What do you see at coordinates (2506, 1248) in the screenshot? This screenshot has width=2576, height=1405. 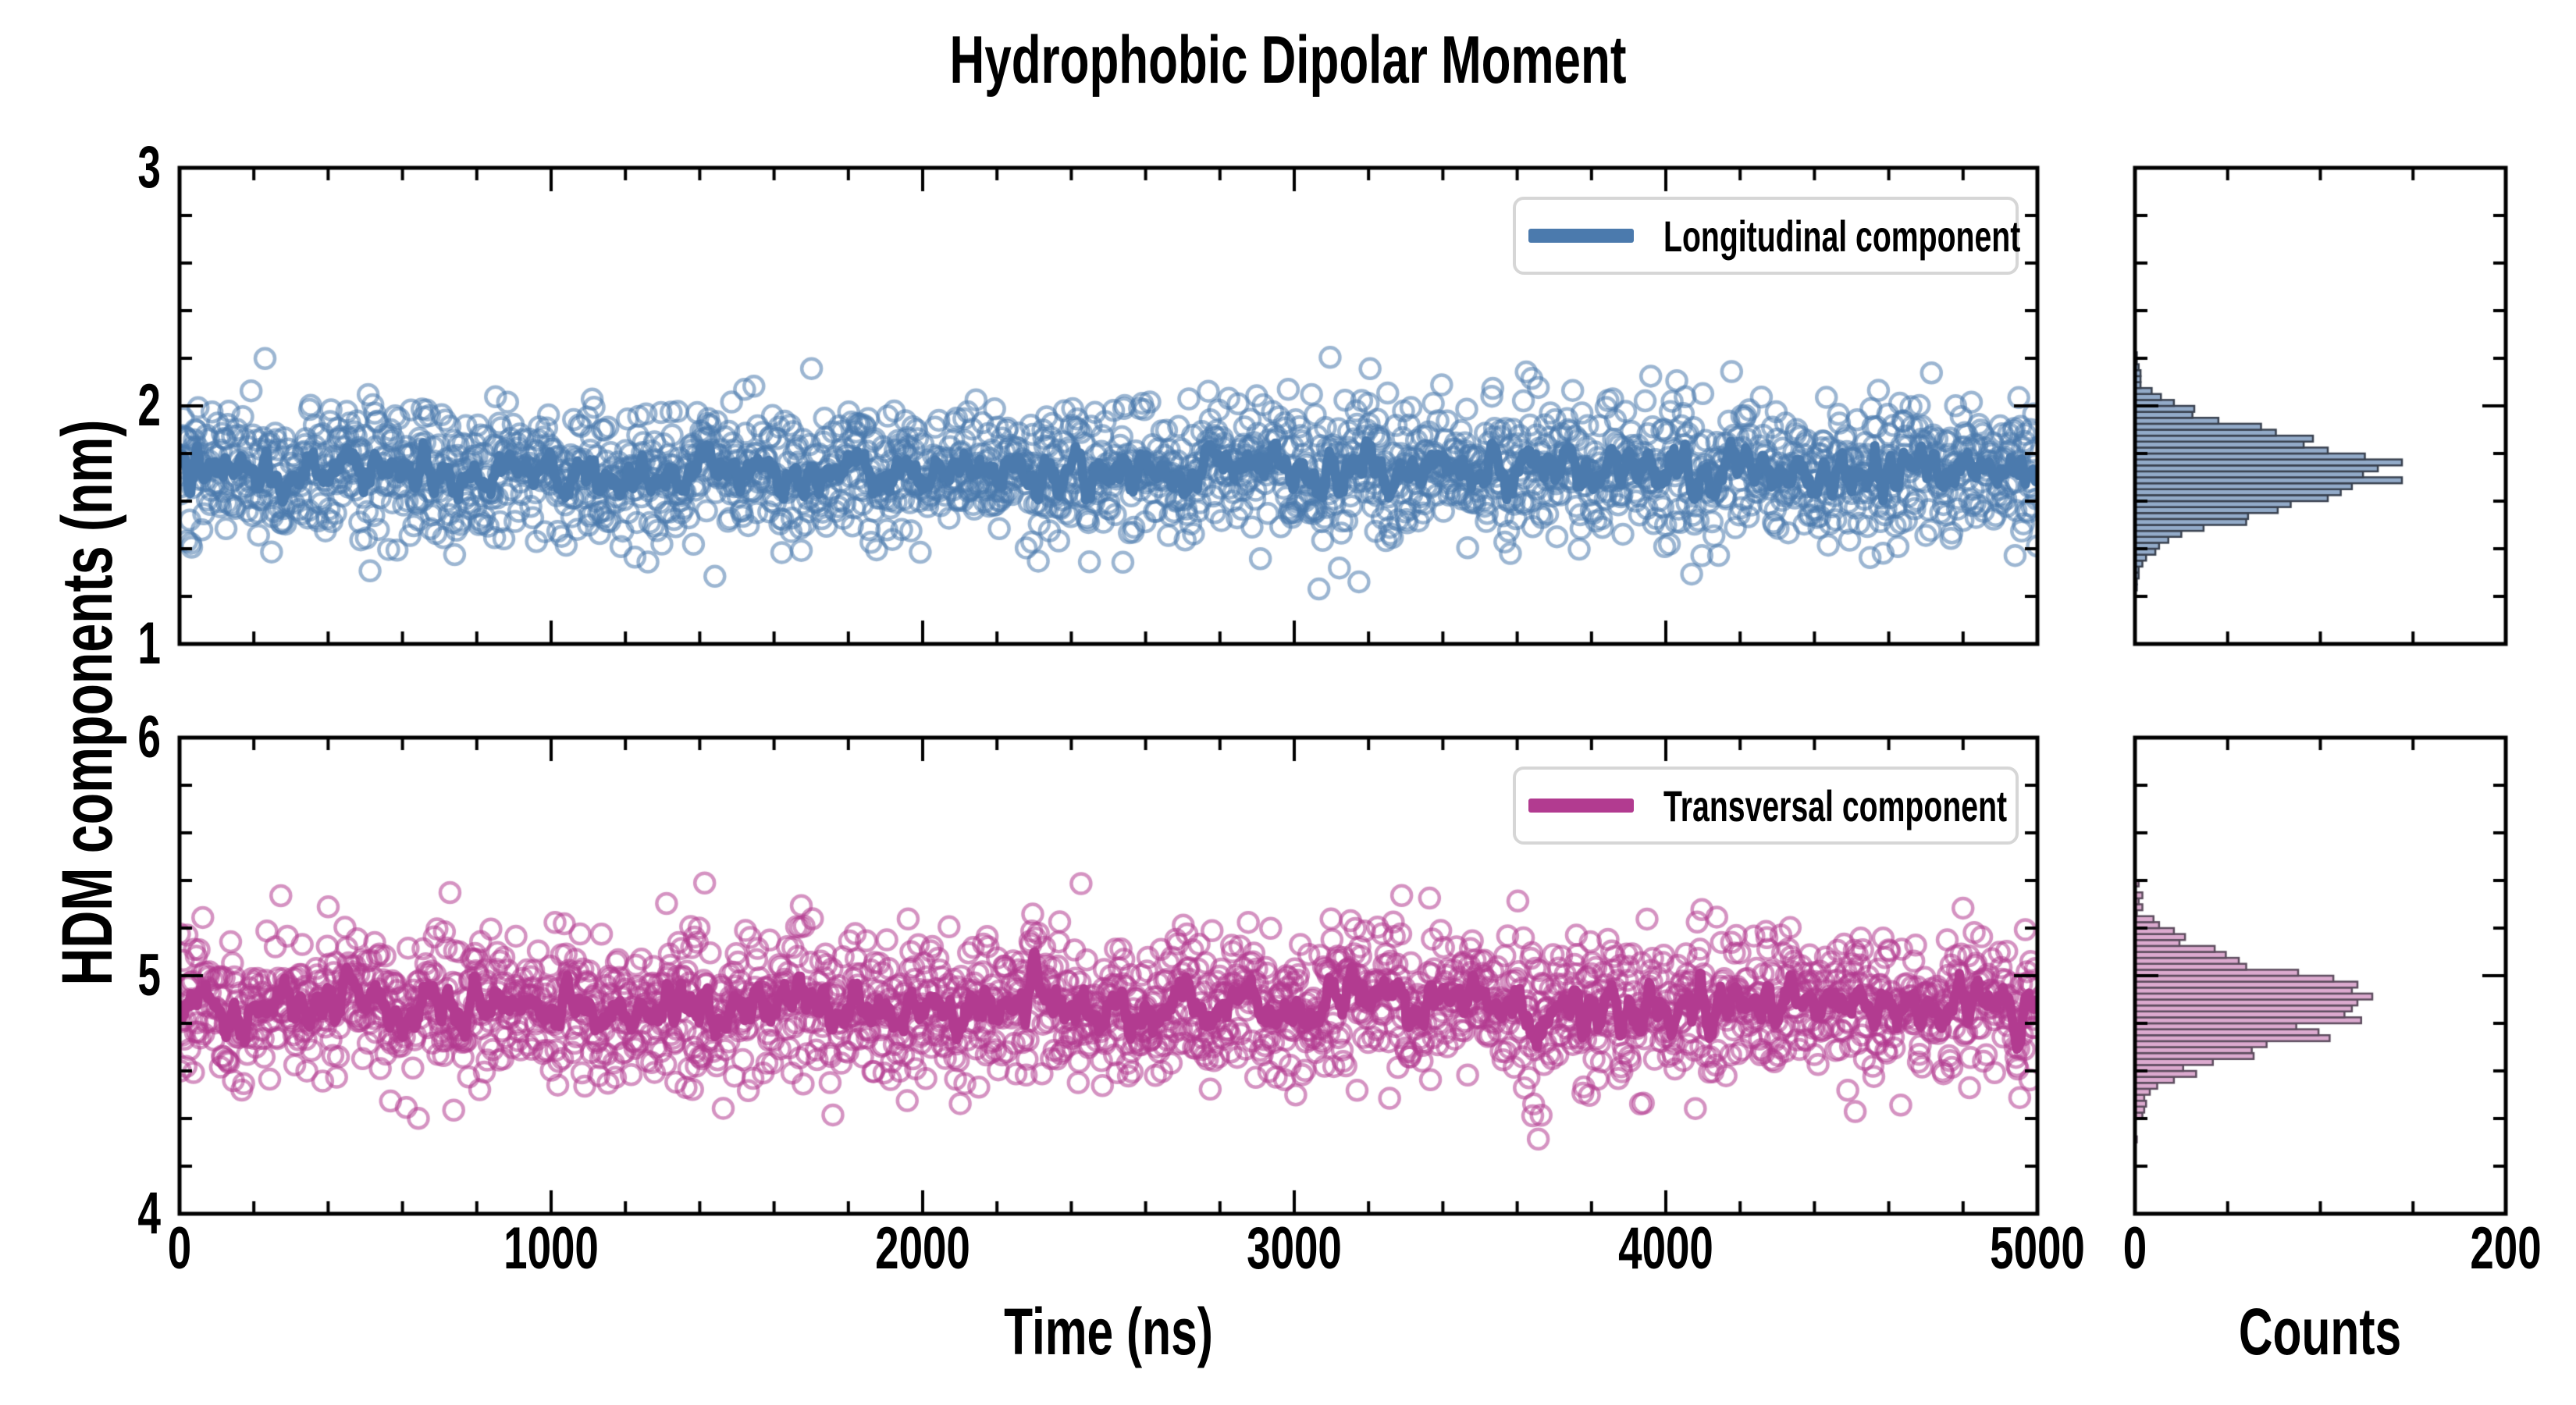 I see `counts-tick-label: 200` at bounding box center [2506, 1248].